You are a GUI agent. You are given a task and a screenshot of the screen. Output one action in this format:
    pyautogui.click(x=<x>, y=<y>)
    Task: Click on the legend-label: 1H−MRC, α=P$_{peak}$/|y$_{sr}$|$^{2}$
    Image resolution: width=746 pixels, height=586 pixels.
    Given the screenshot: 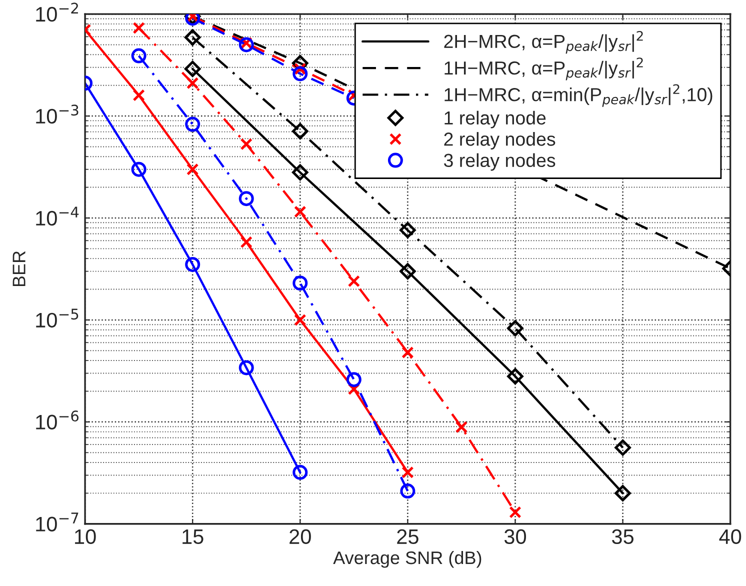 What is the action you would take?
    pyautogui.click(x=543, y=69)
    